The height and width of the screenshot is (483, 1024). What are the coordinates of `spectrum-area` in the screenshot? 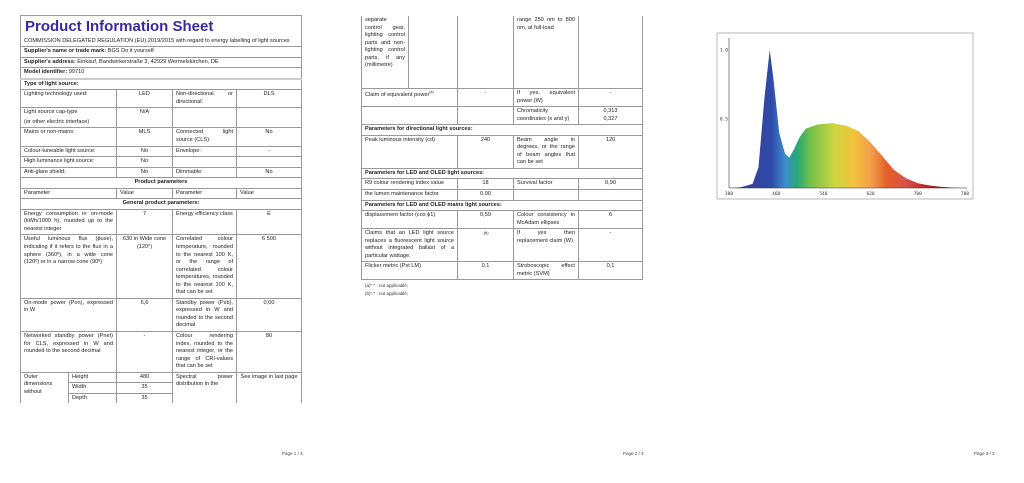 It's located at (847, 119).